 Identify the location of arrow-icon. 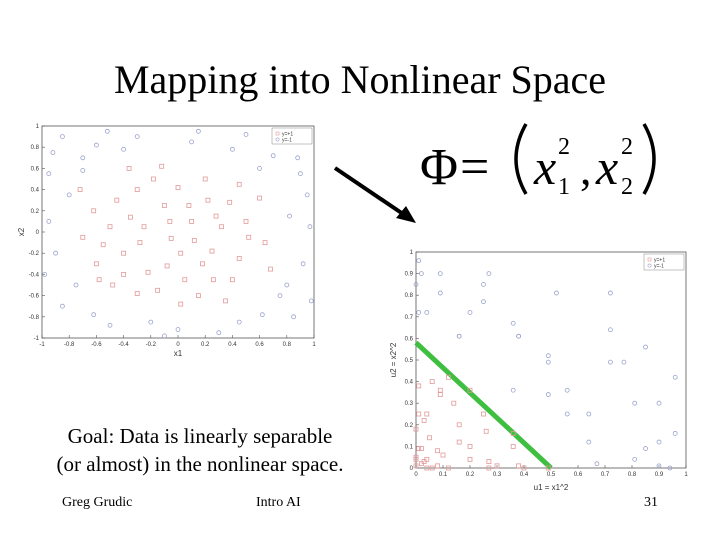
(374, 194).